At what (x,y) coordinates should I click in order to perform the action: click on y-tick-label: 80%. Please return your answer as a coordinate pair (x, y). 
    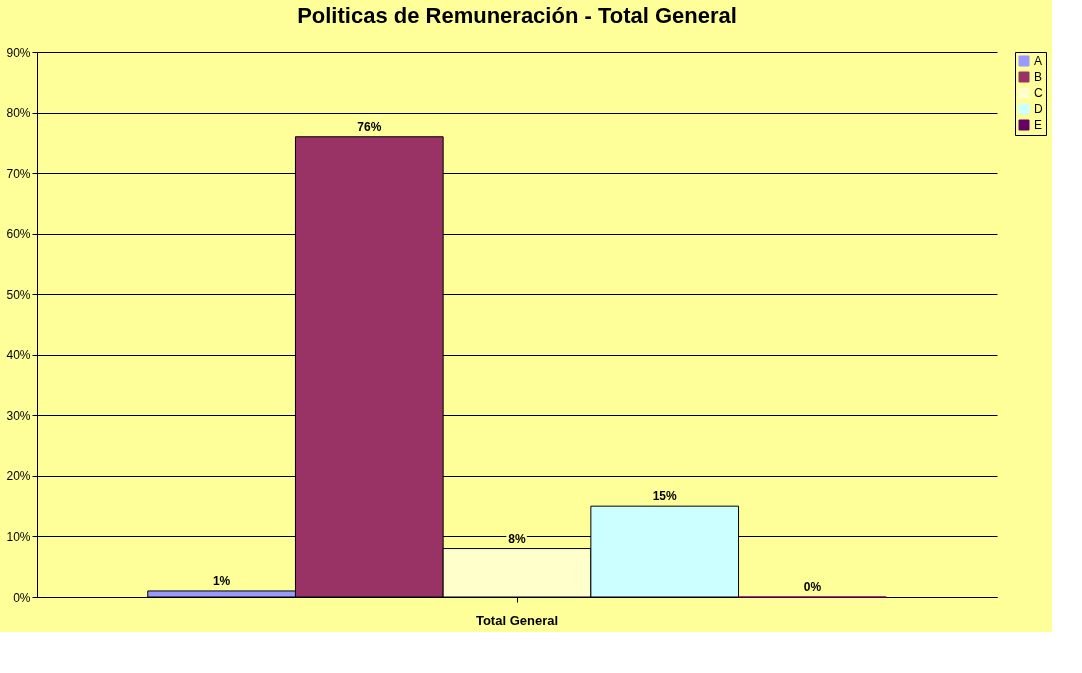
    Looking at the image, I should click on (18, 113).